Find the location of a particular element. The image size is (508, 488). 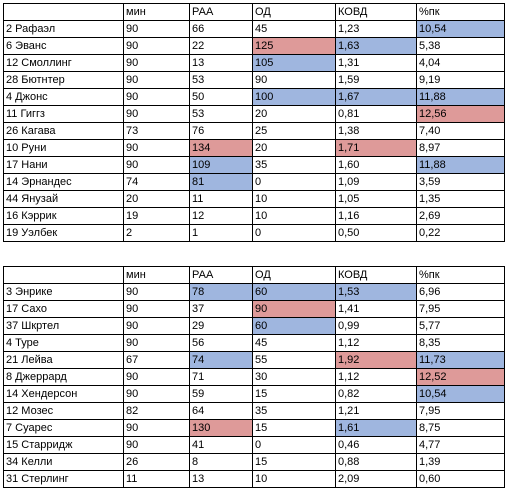

raa-cell: 78 is located at coordinates (221, 292).